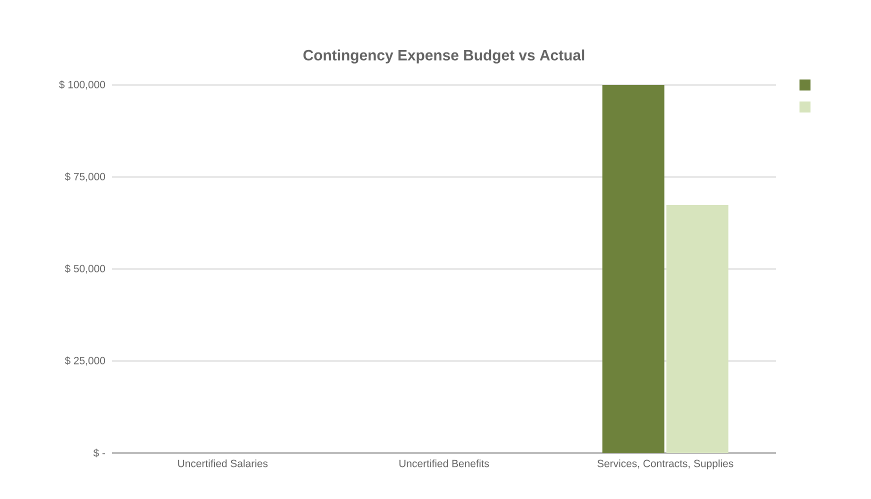 The height and width of the screenshot is (499, 871). What do you see at coordinates (85, 177) in the screenshot?
I see `y-tick-label: $ 75,000` at bounding box center [85, 177].